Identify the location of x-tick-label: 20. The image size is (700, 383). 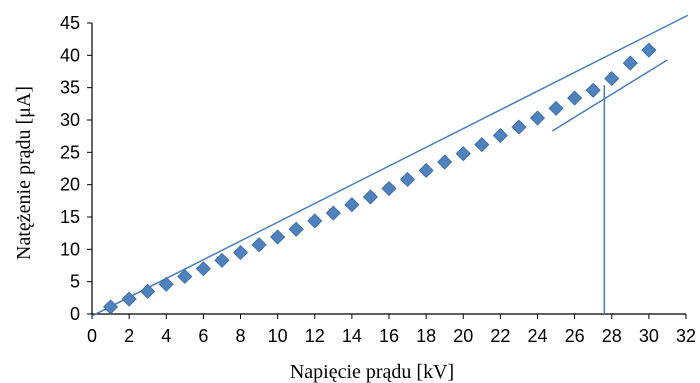
(463, 336).